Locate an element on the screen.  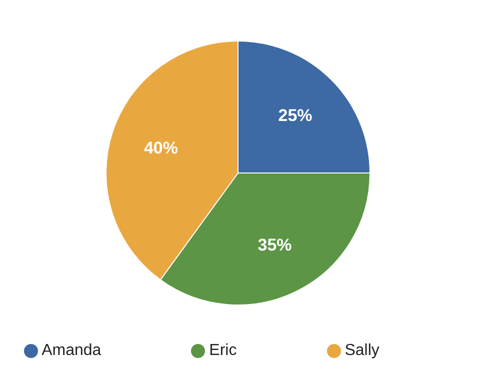
data-label: 40% is located at coordinates (161, 148).